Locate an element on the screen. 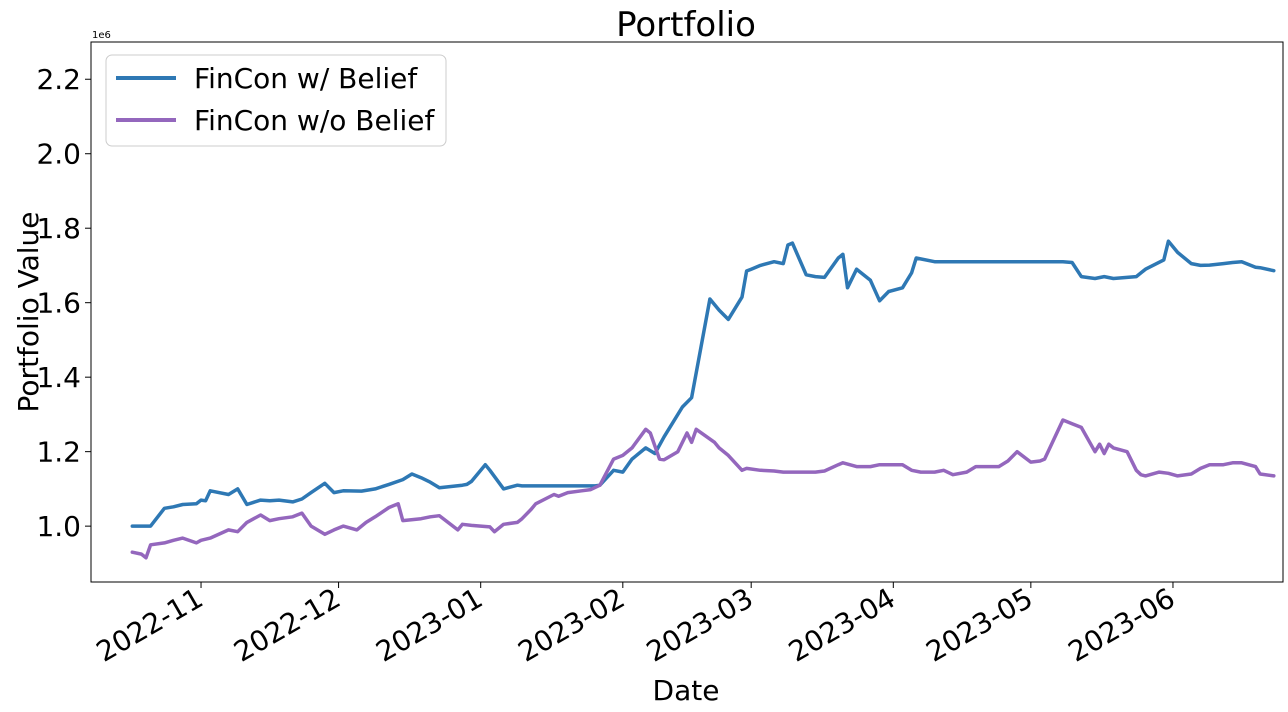 Image resolution: width=1288 pixels, height=712 pixels. y-axis-offset-label: 1e6 is located at coordinates (101, 35).